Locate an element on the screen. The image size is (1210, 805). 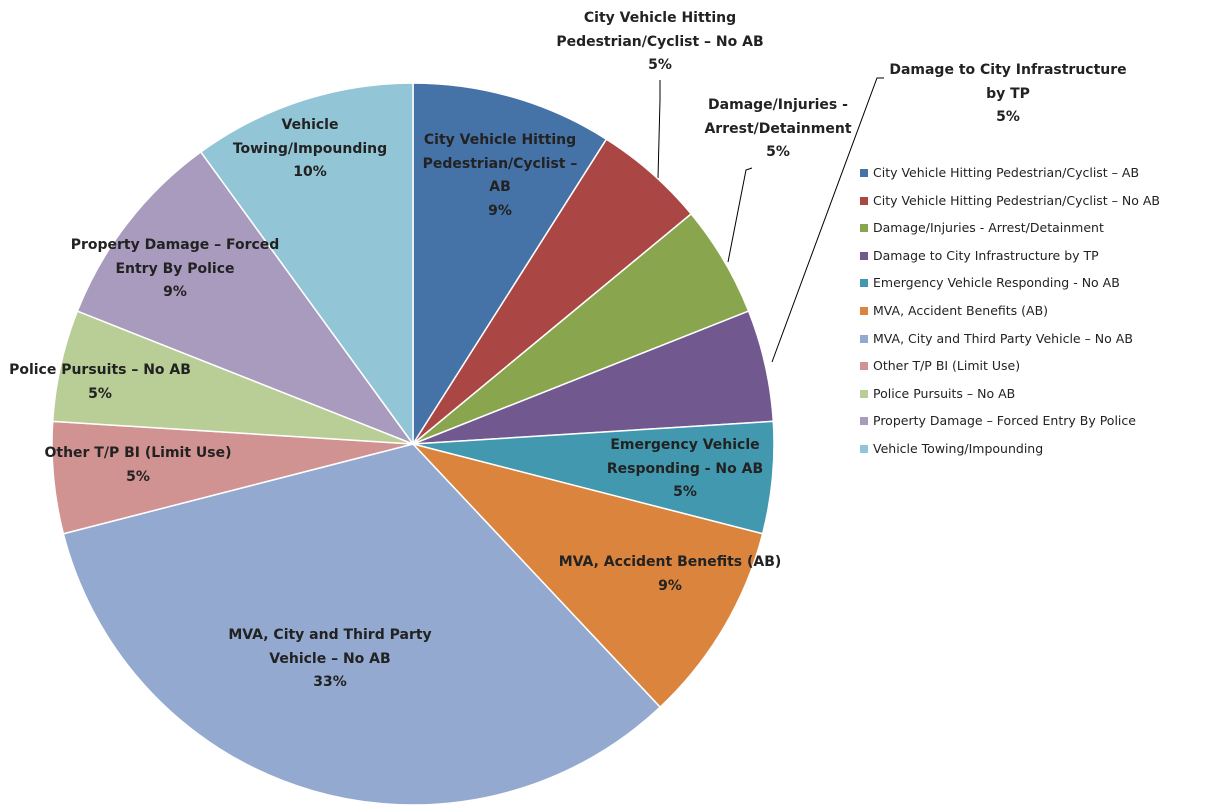
slice-name: Other T/P BI (Limit Use) is located at coordinates (138, 453).